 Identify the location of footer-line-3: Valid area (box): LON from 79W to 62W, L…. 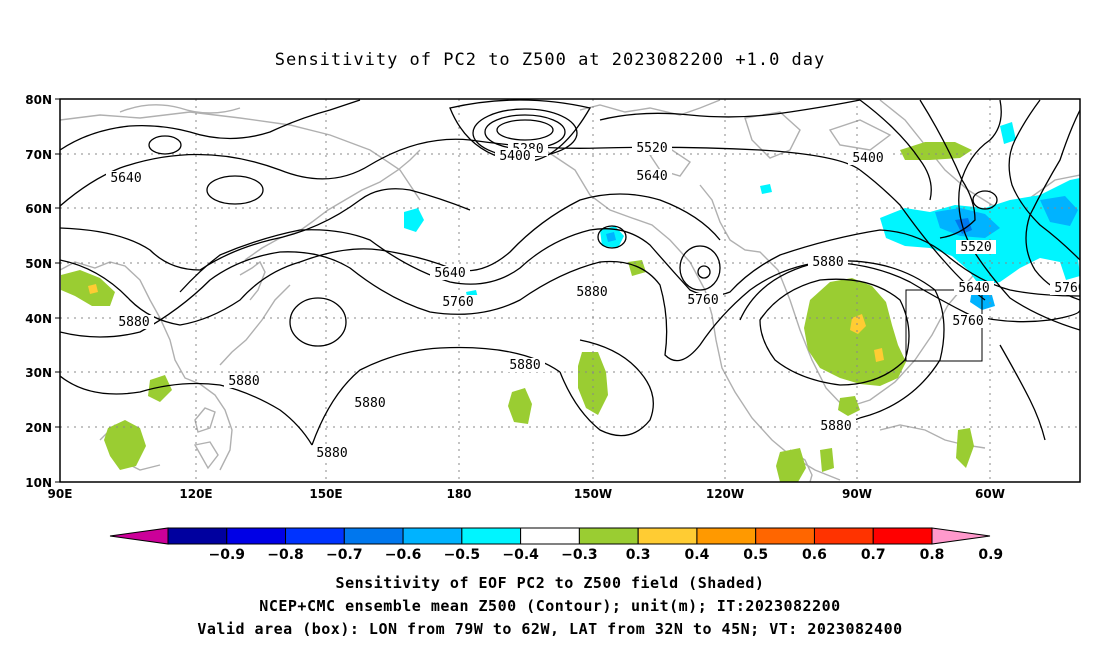
(550, 629).